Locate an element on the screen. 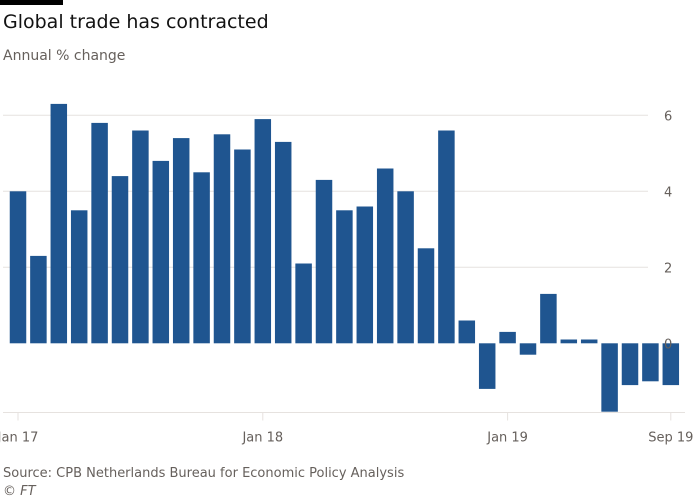 The image size is (700, 500). x-axis-ticks: Jan 17 Jan 18 Jan 19 Sep 19 is located at coordinates (346, 429).